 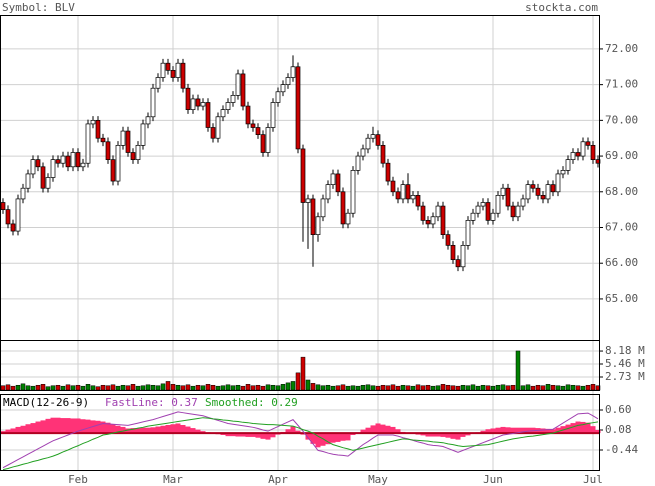 What do you see at coordinates (46, 402) in the screenshot?
I see `macd-title: MACD(12-26-9)` at bounding box center [46, 402].